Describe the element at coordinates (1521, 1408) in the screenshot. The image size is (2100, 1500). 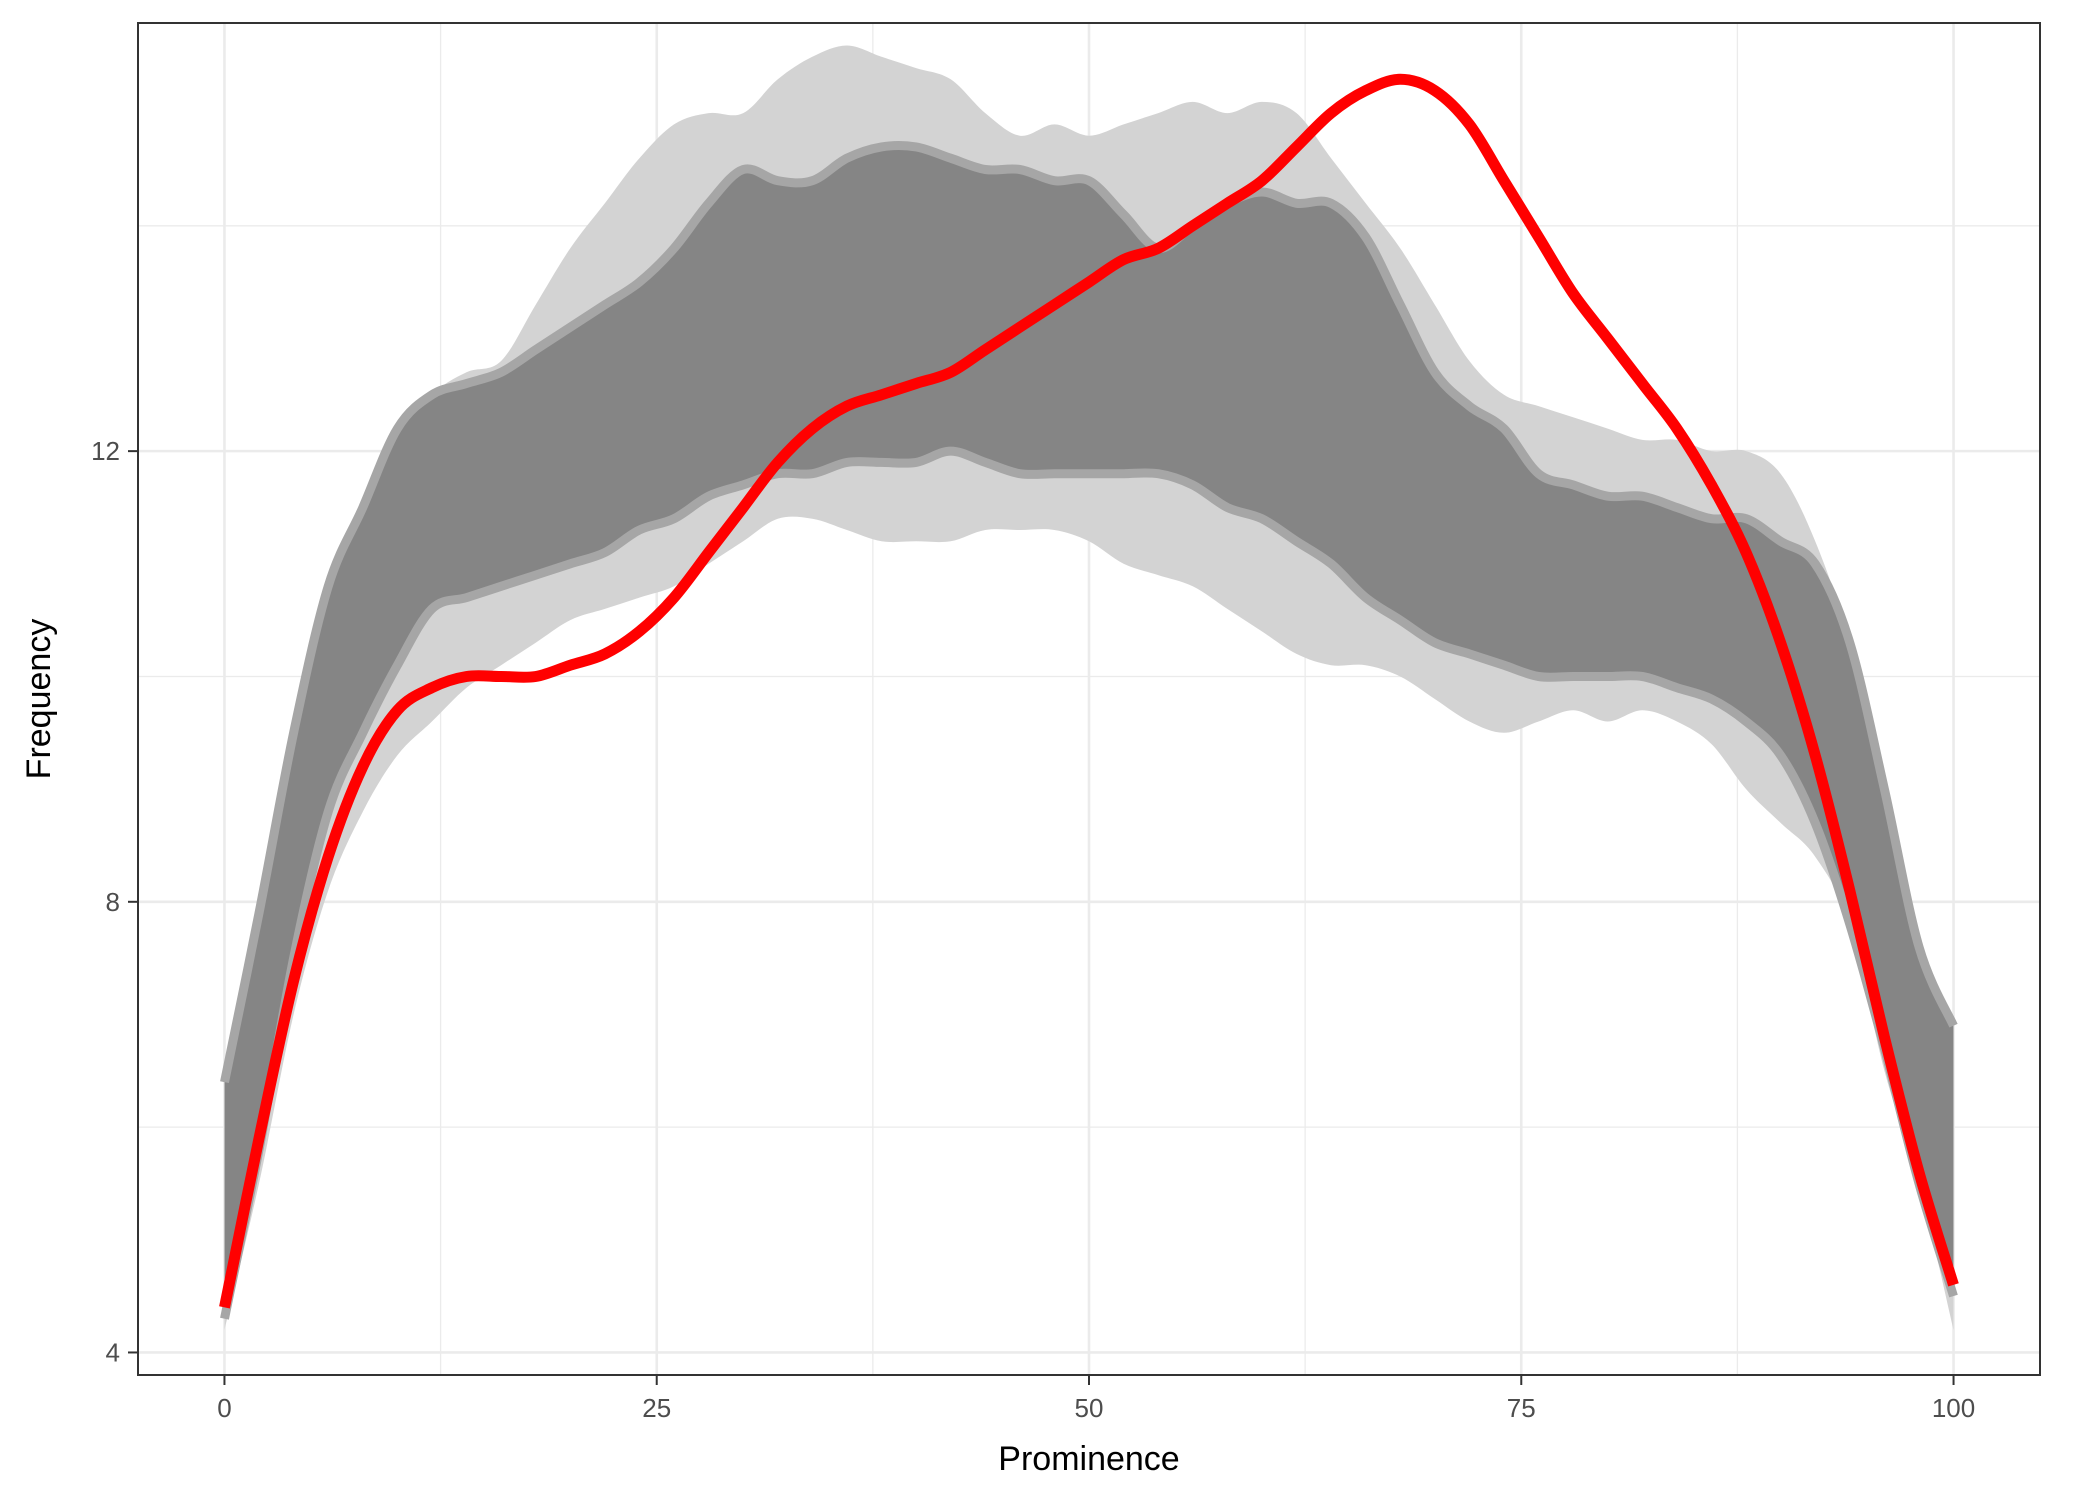
I see `x-tick-label: 75` at that location.